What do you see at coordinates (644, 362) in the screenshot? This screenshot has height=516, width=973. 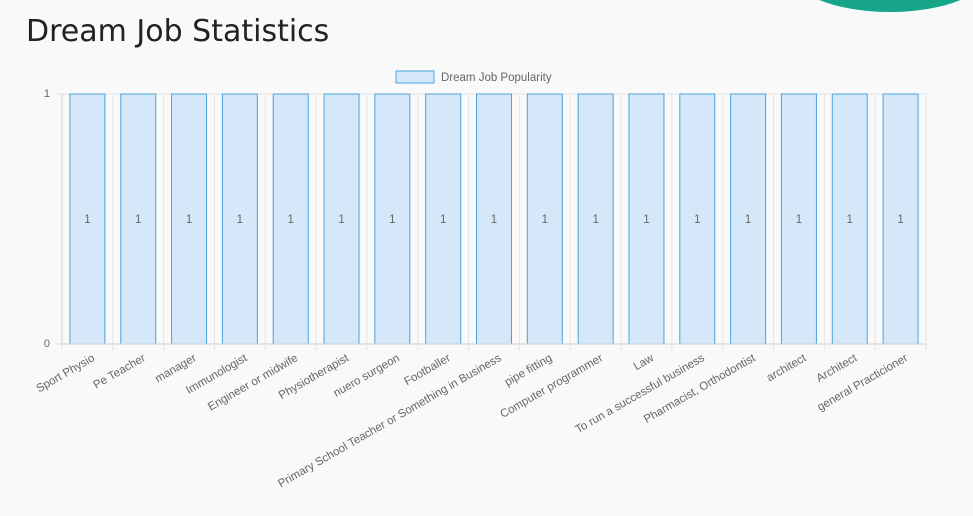 I see `x-axis-label: Law` at bounding box center [644, 362].